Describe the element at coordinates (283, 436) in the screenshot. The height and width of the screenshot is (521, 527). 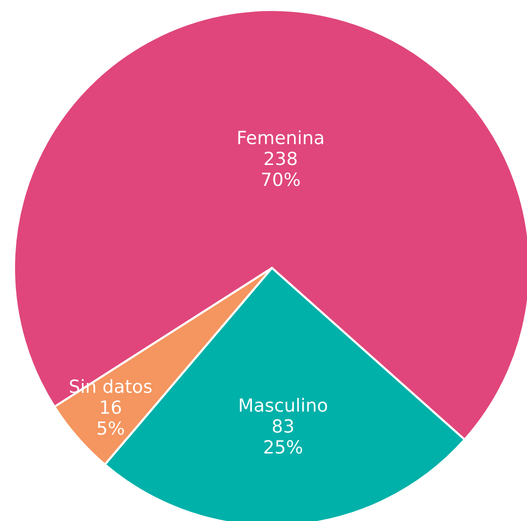
I see `data-label: 83 25%` at that location.